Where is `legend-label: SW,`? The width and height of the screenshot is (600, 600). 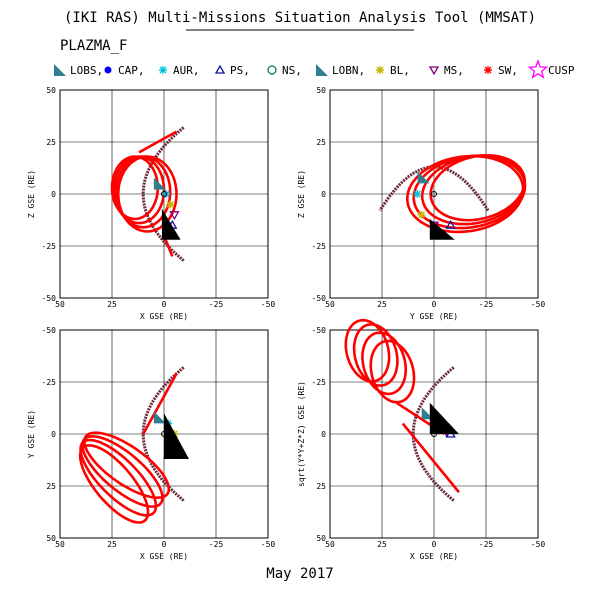 legend-label: SW, is located at coordinates (508, 70).